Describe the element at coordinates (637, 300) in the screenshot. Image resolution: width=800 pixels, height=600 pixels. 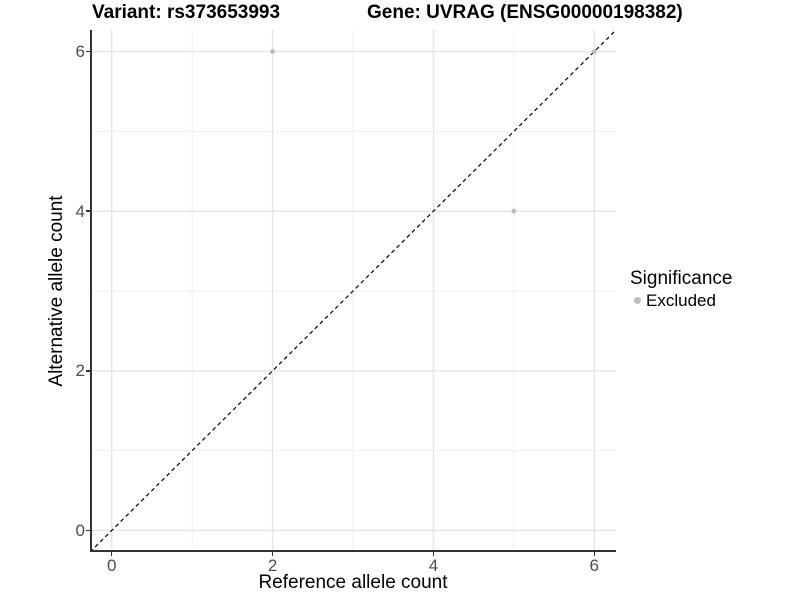
I see `legend-point-icon` at that location.